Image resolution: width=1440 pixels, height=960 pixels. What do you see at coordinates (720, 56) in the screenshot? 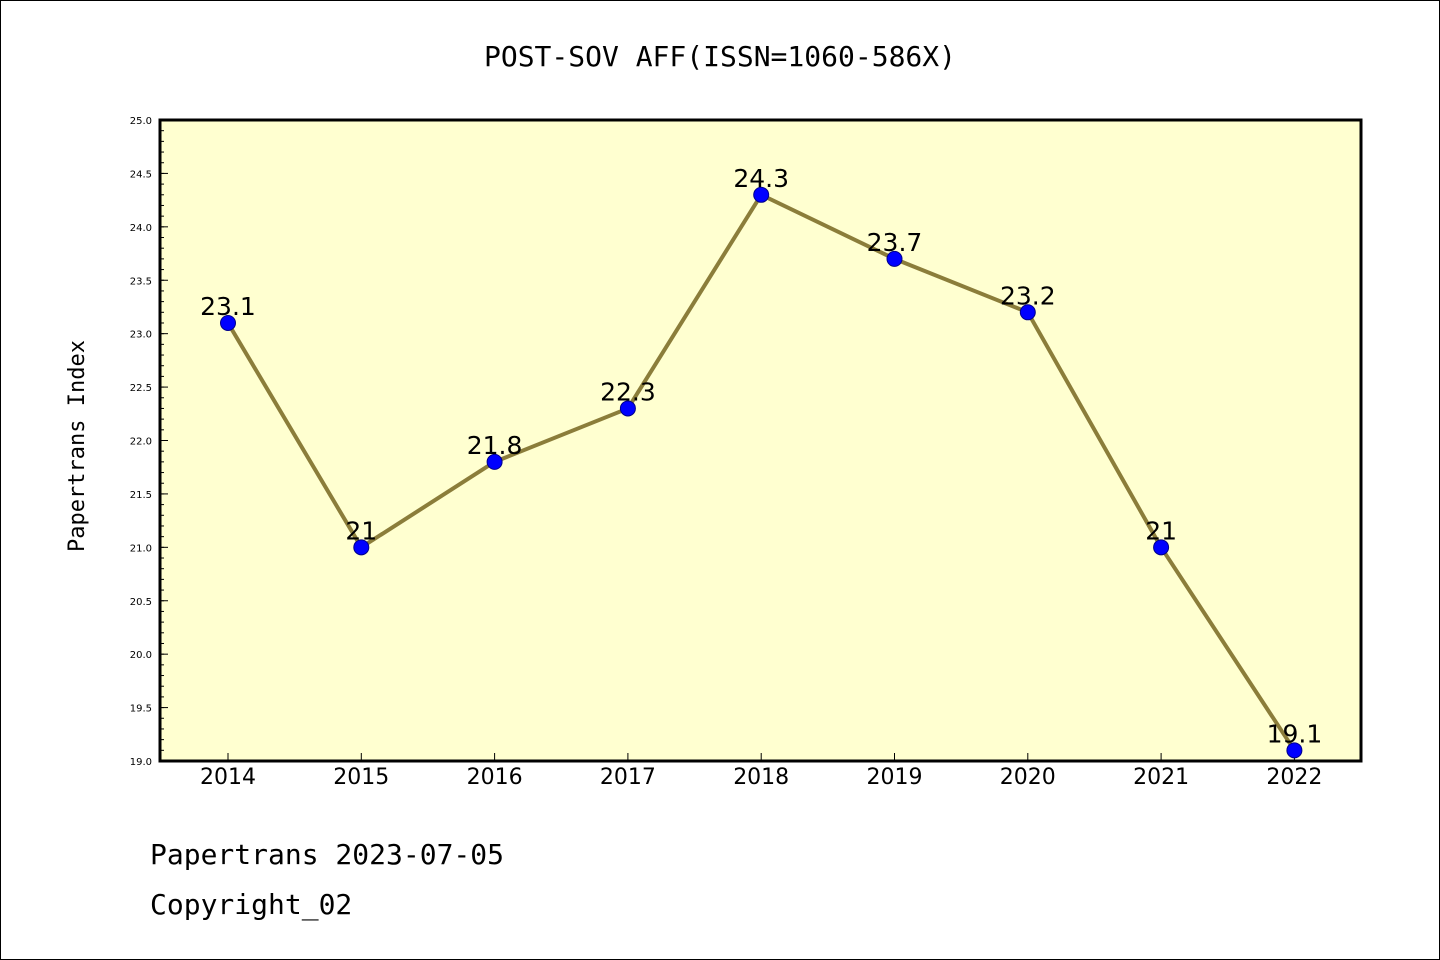
I see `chart-title: POST-SOV AFF(ISSN=1060-586X)` at bounding box center [720, 56].